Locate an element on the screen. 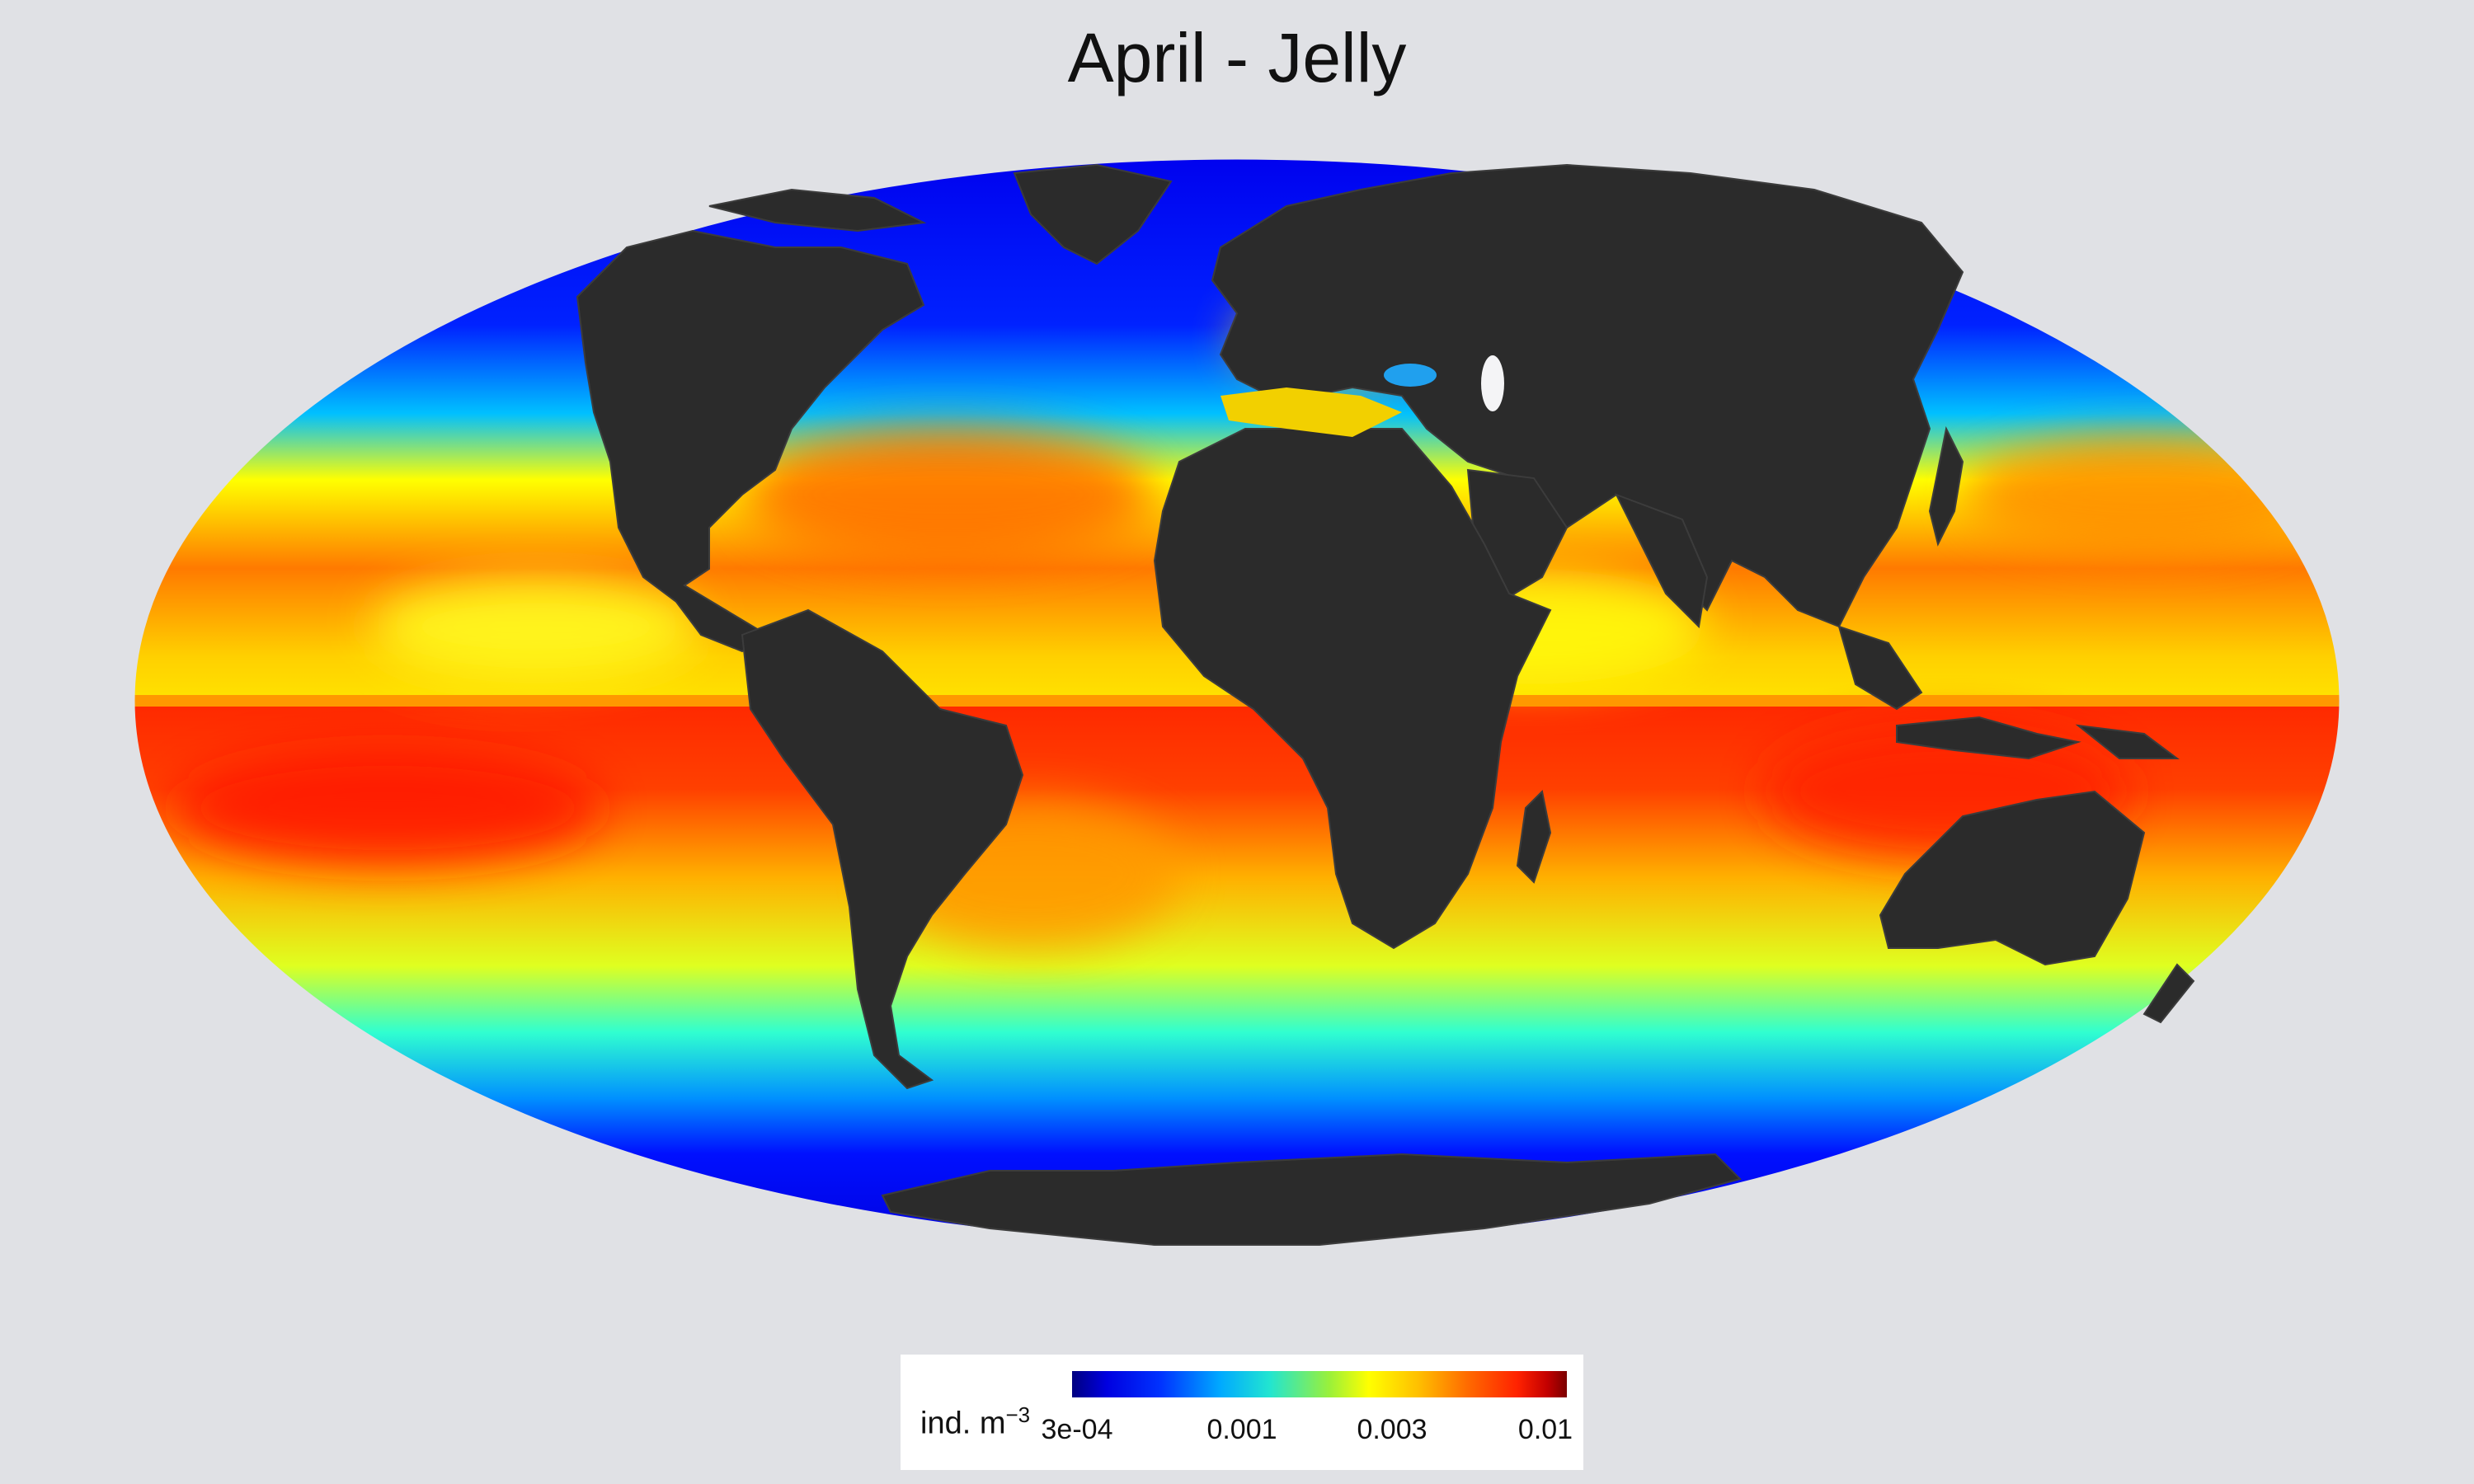 The width and height of the screenshot is (2474, 1484). map-title: April - Jelly is located at coordinates (1237, 58).